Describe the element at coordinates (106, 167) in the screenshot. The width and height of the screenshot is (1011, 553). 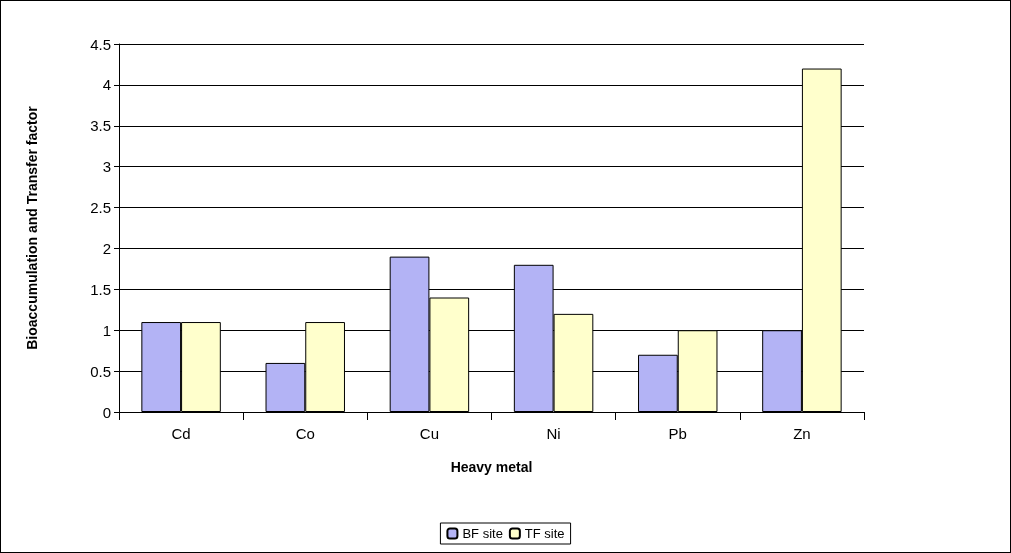
I see `y-tick-label: 3` at that location.